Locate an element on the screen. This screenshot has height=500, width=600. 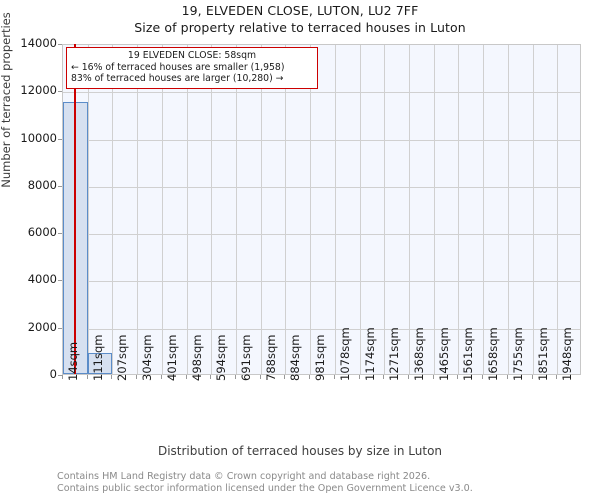
histogram-bar is located at coordinates (100, 363).